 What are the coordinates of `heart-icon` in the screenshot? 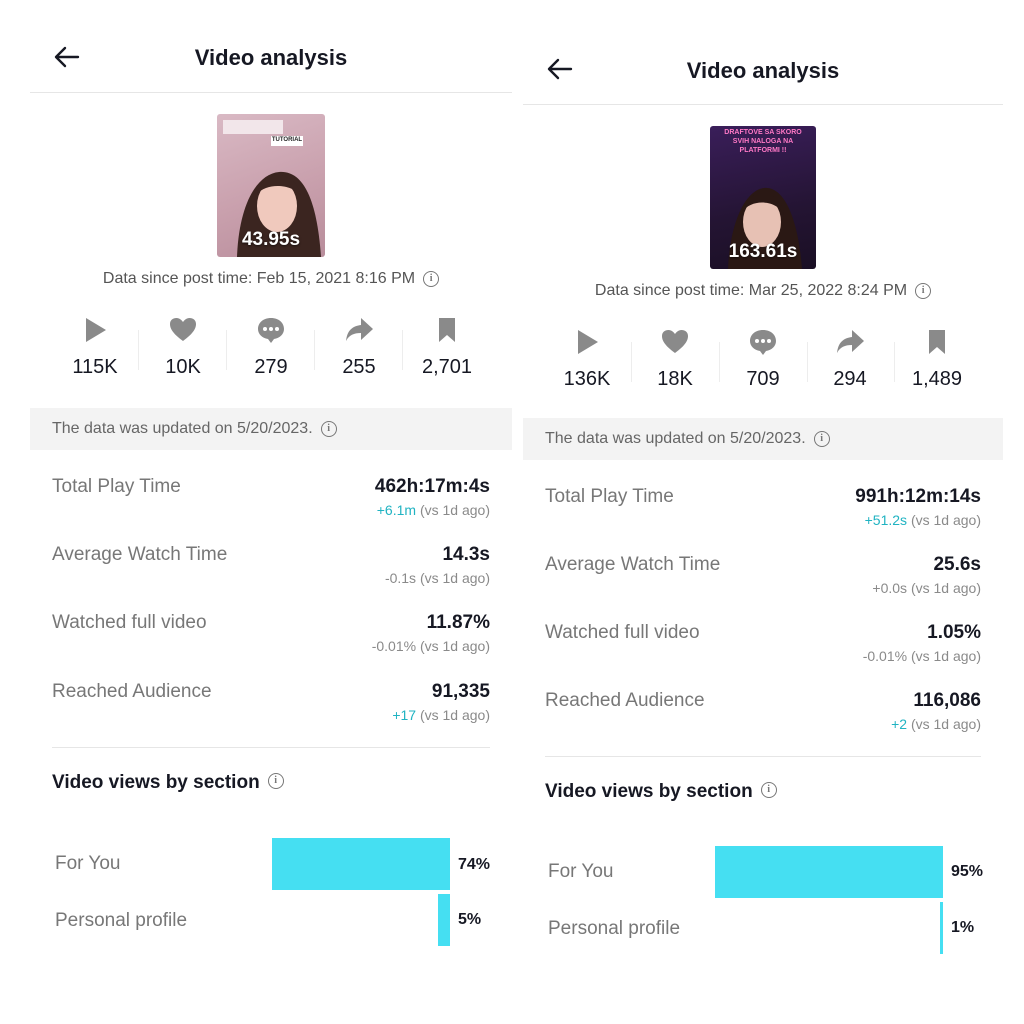 It's located at (675, 341).